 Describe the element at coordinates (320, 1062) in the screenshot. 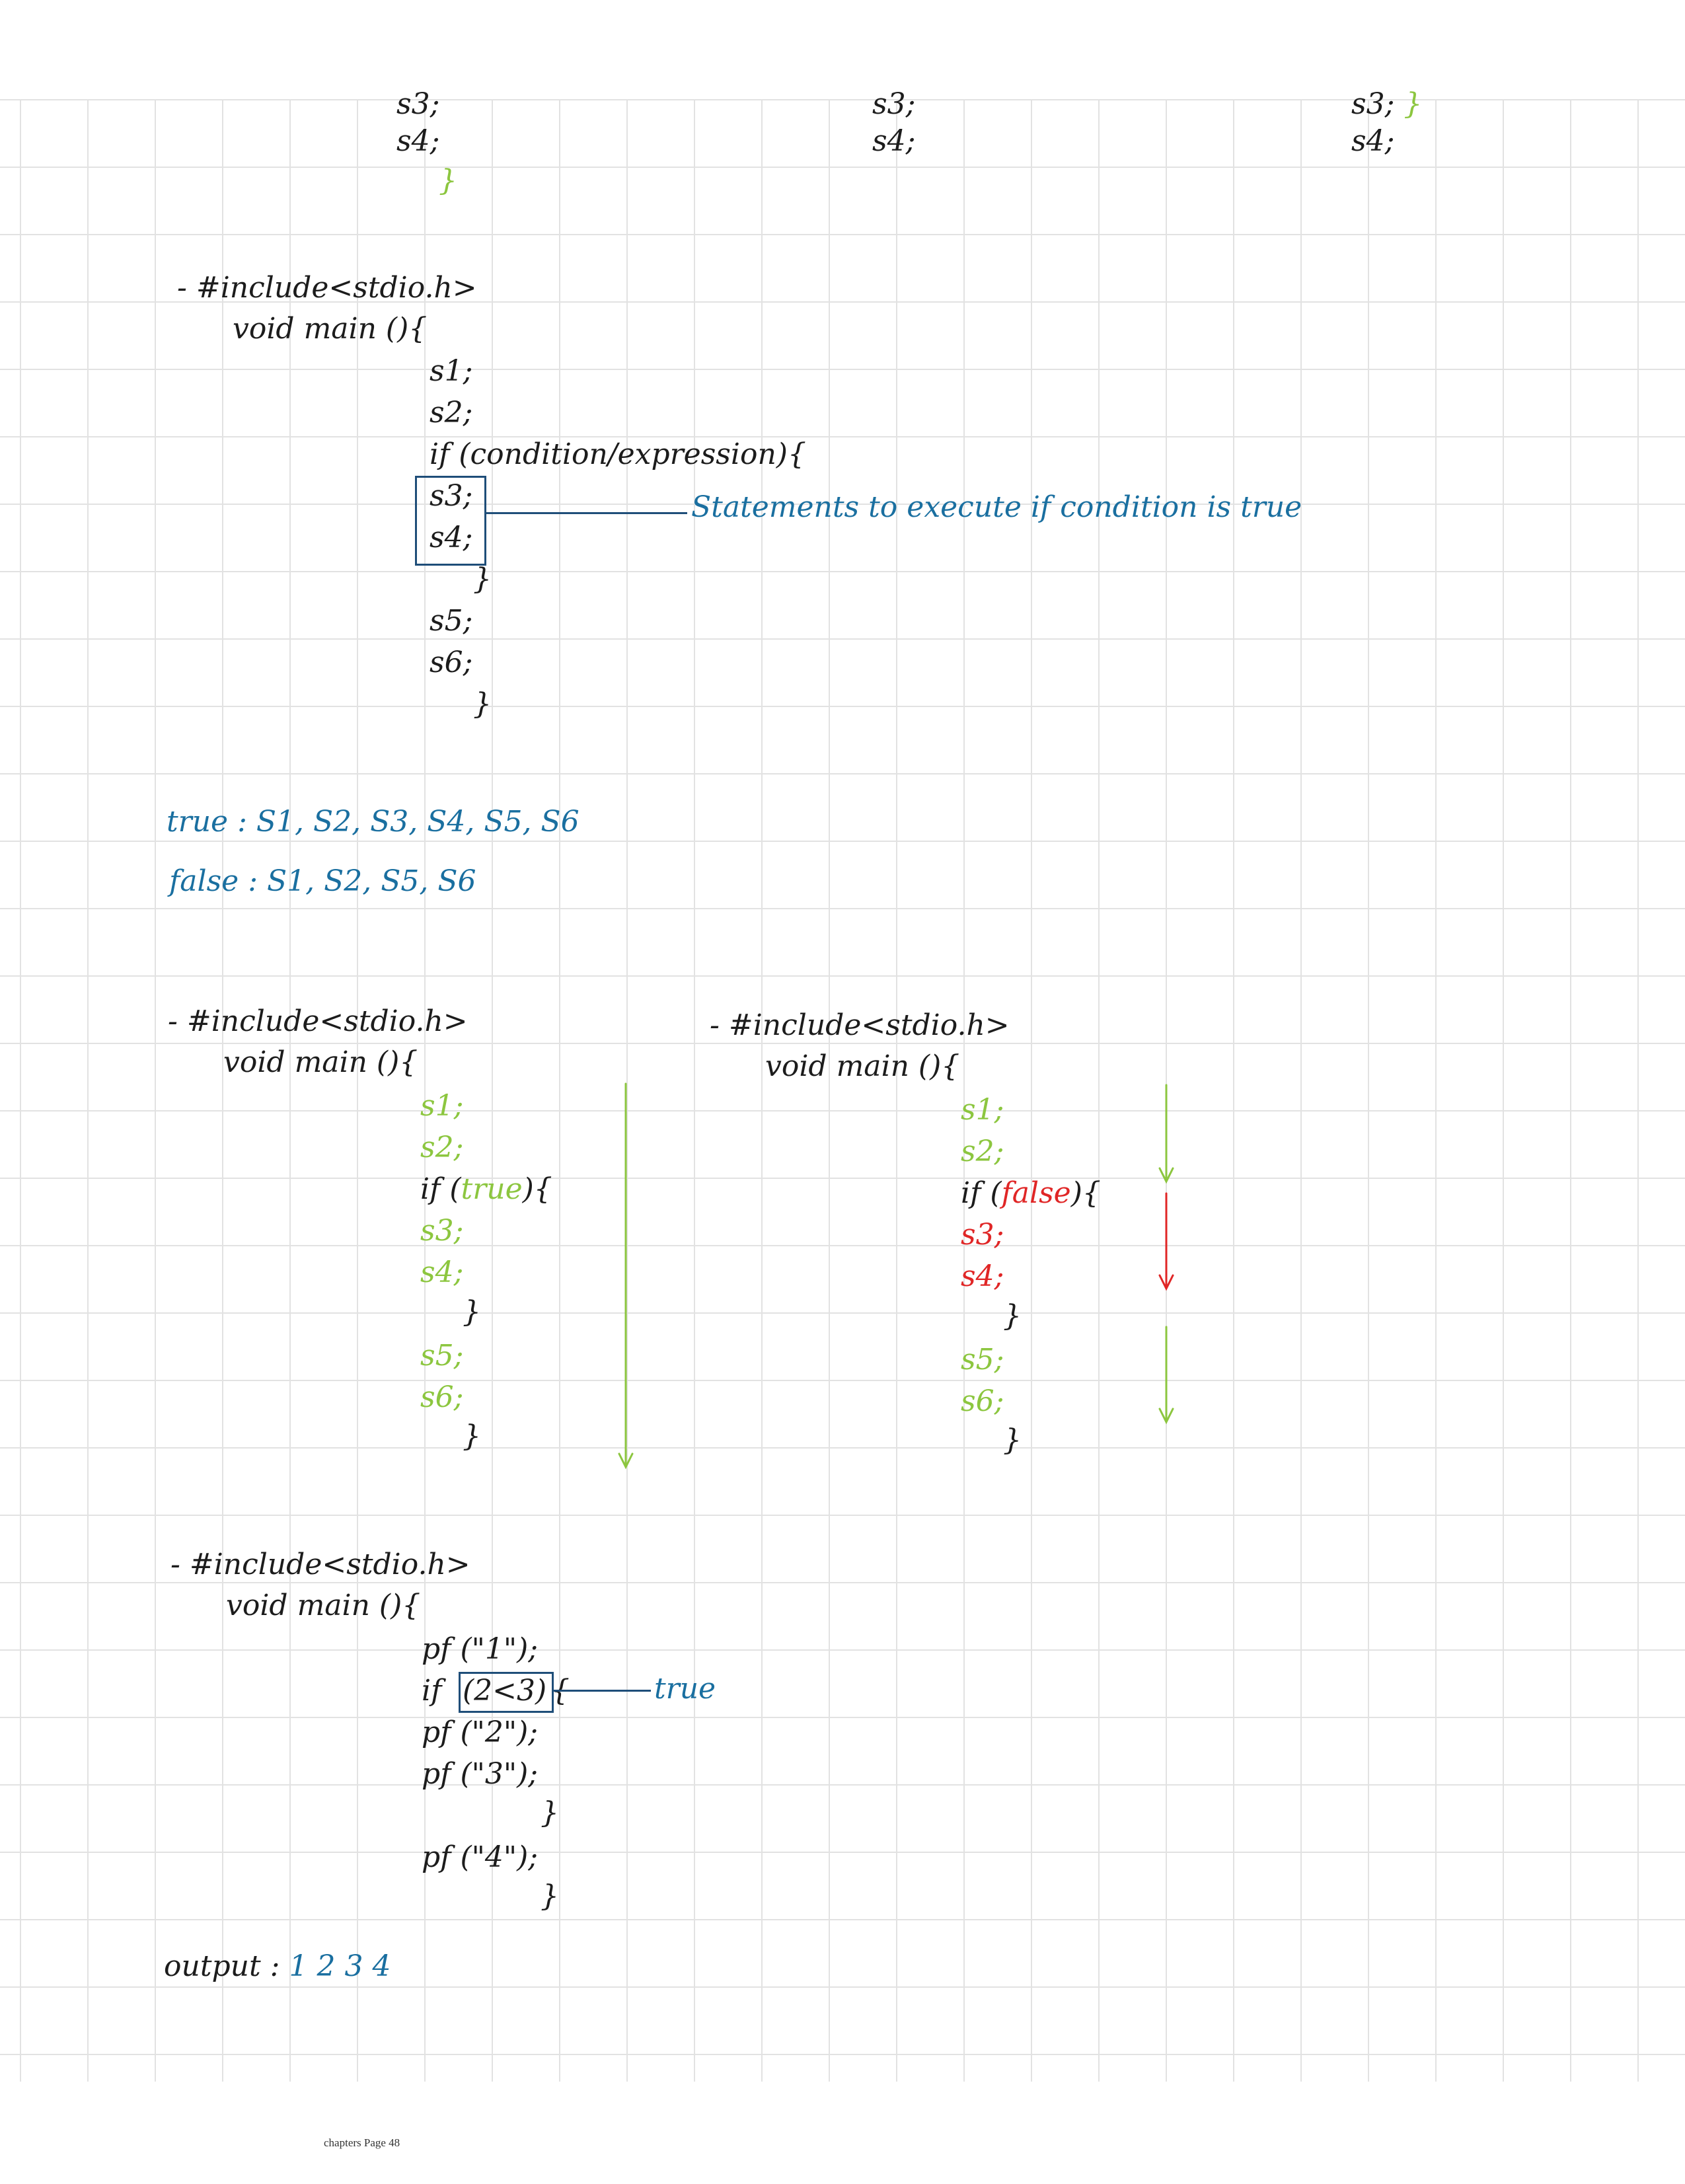

I see `ext-main: void main (){` at that location.